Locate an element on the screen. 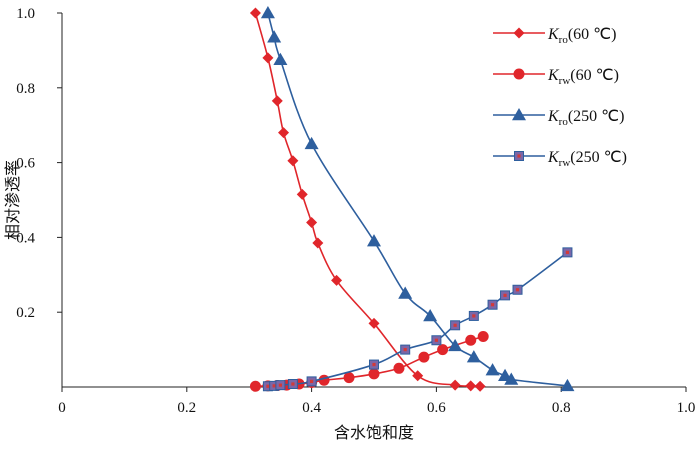  y-axis-title: 相对渗透率 is located at coordinates (12, 200).